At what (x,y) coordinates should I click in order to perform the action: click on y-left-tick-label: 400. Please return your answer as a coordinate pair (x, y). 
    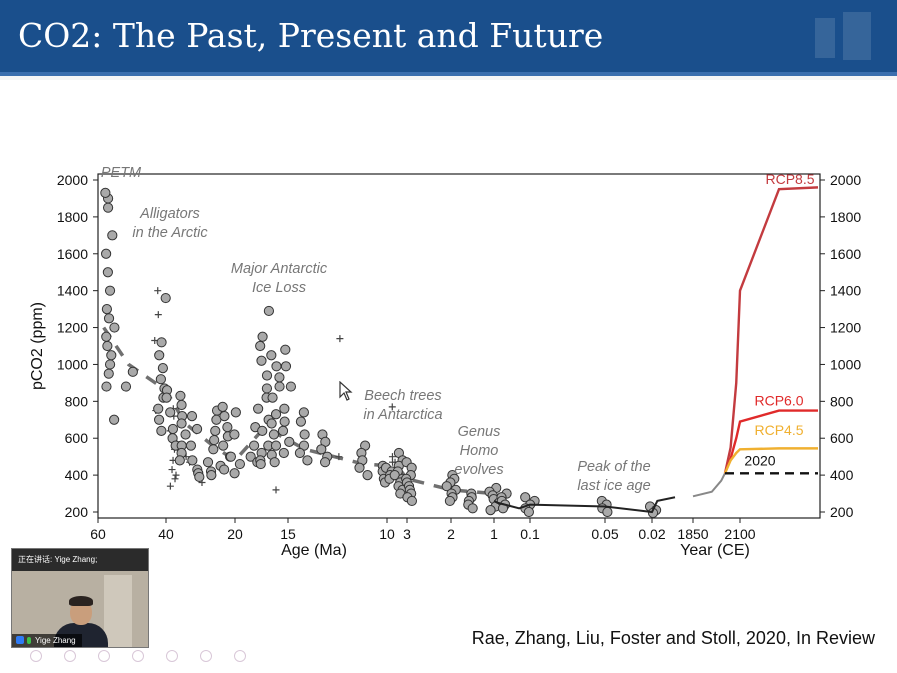
    Looking at the image, I should click on (77, 475).